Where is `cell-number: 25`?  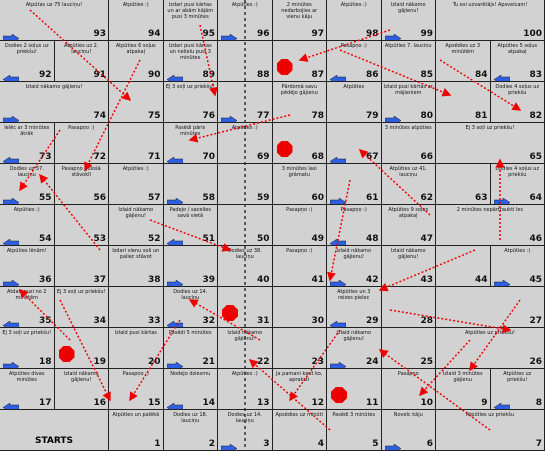 cell-number: 25 is located at coordinates (426, 362).